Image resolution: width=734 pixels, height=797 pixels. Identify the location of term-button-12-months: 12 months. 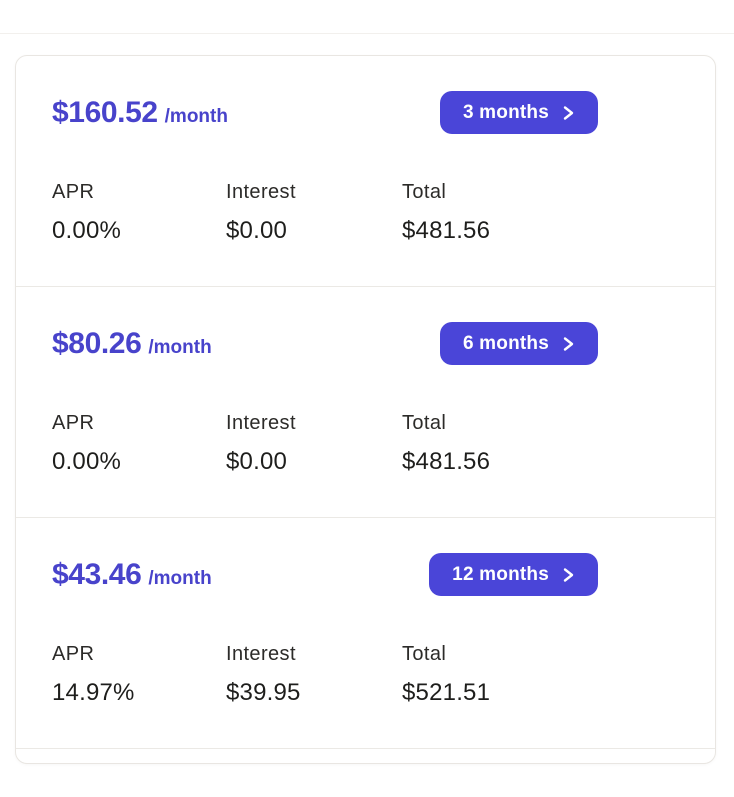
(513, 574).